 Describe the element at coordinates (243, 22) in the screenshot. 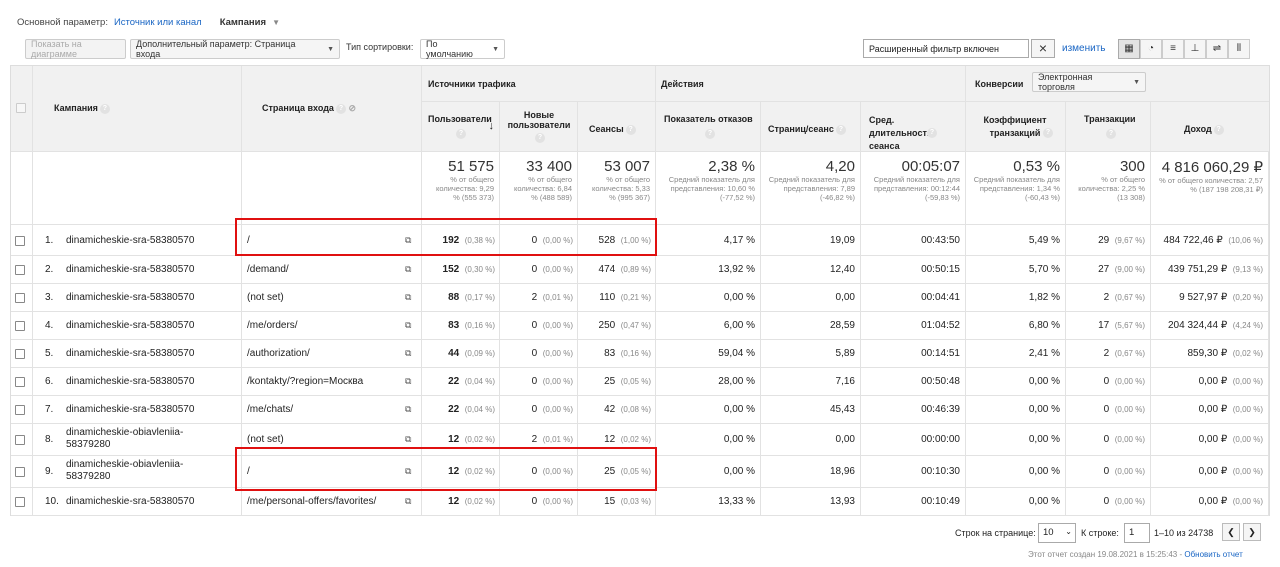

I see `current-dimension: Кампания` at that location.